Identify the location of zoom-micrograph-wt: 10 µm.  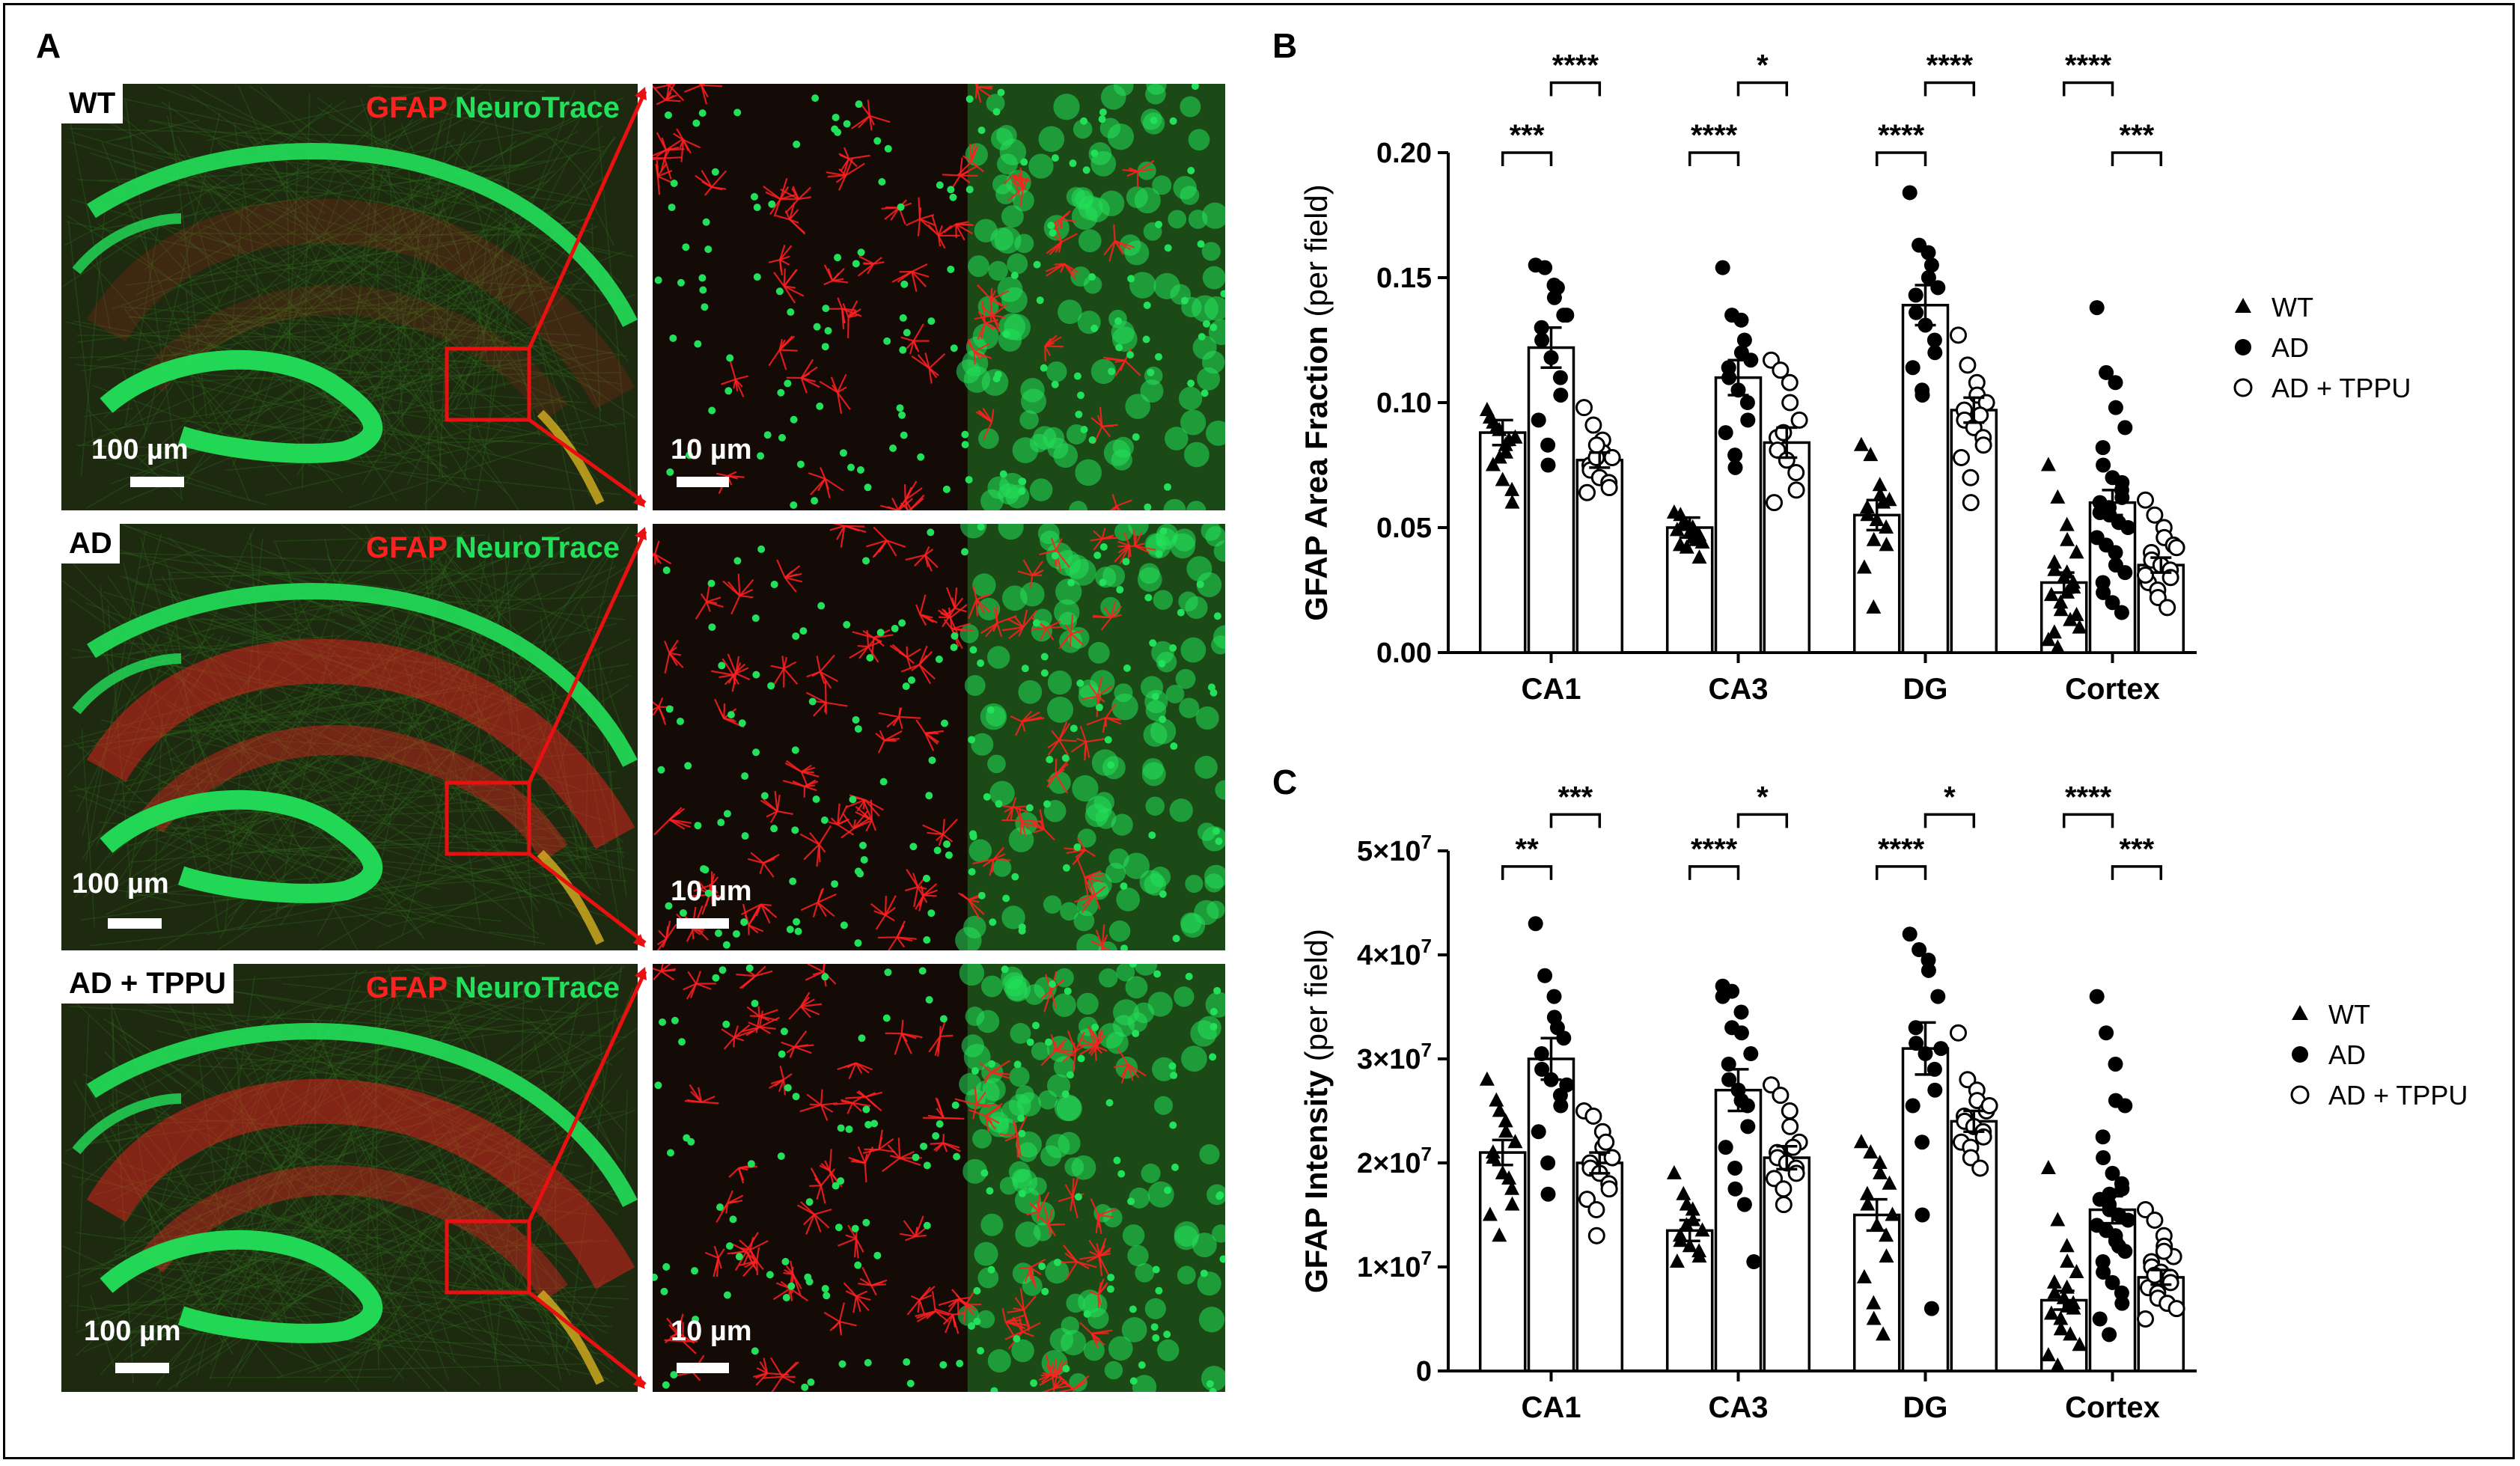
(939, 297).